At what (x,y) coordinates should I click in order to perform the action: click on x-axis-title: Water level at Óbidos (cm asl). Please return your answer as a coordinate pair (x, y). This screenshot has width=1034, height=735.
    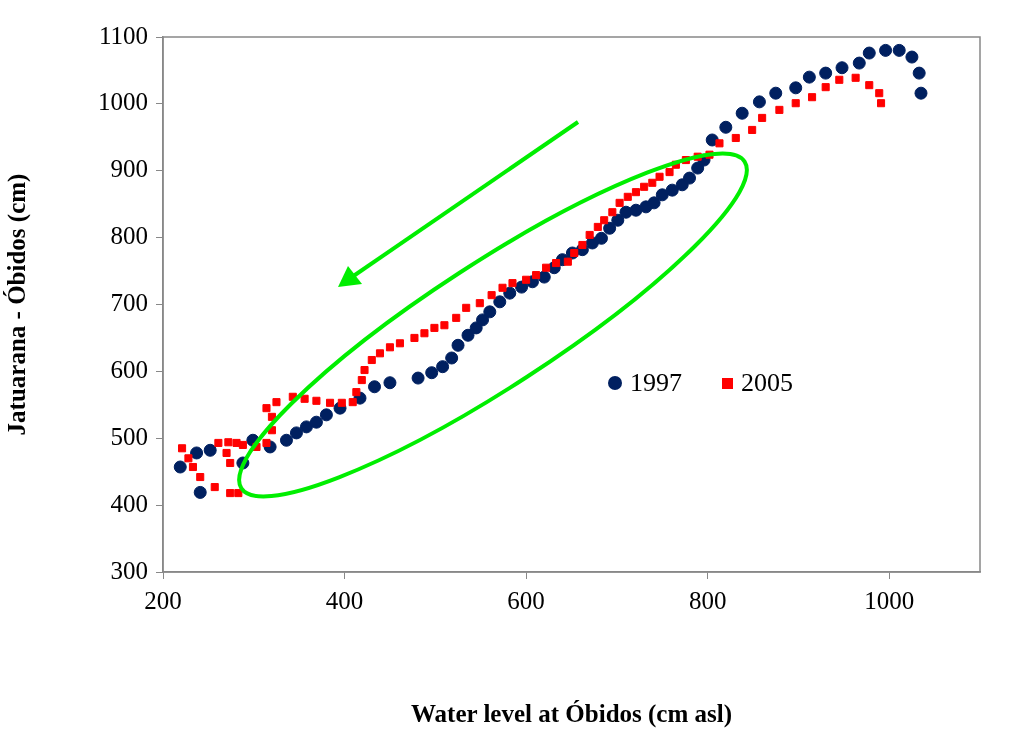
    Looking at the image, I should click on (571, 714).